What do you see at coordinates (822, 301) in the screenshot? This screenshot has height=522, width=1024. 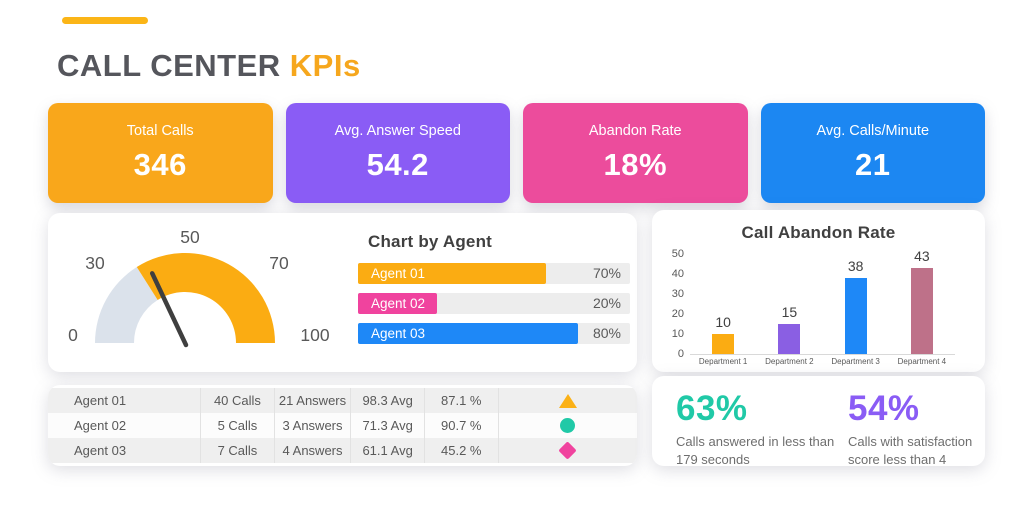 I see `dept-columns: 10 15 38 43` at bounding box center [822, 301].